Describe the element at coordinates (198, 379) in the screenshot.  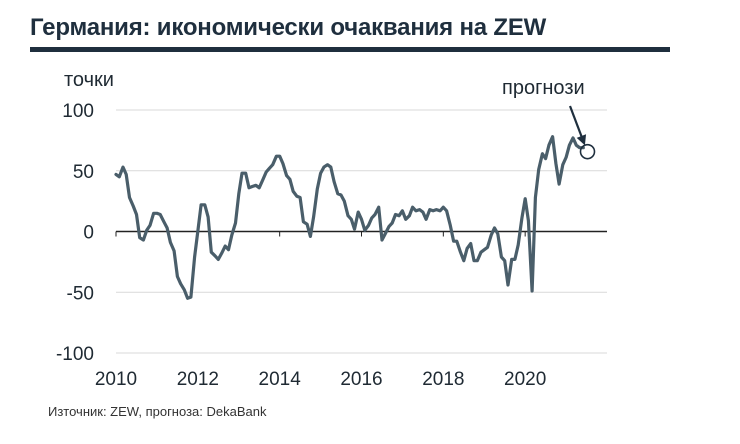
I see `x-tick-label: 2012` at that location.